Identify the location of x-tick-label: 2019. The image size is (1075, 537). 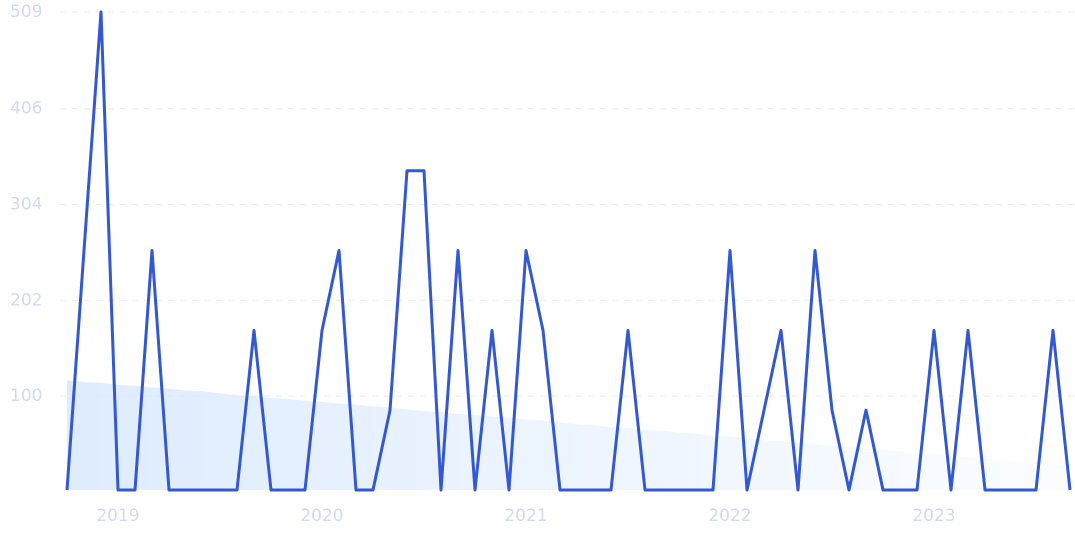
(117, 516).